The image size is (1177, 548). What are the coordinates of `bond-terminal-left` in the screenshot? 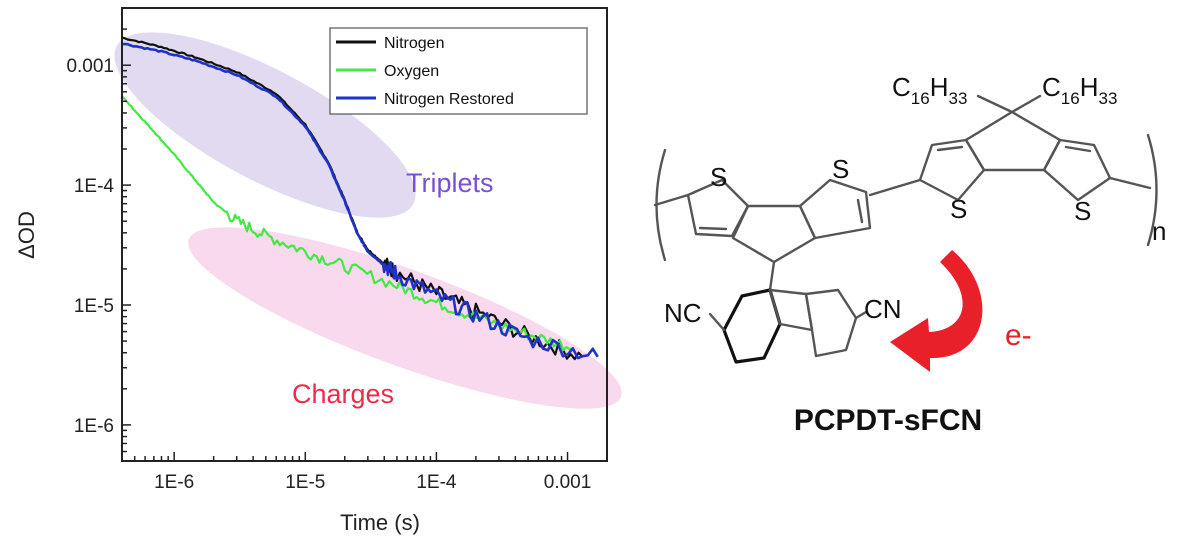 It's located at (671, 200).